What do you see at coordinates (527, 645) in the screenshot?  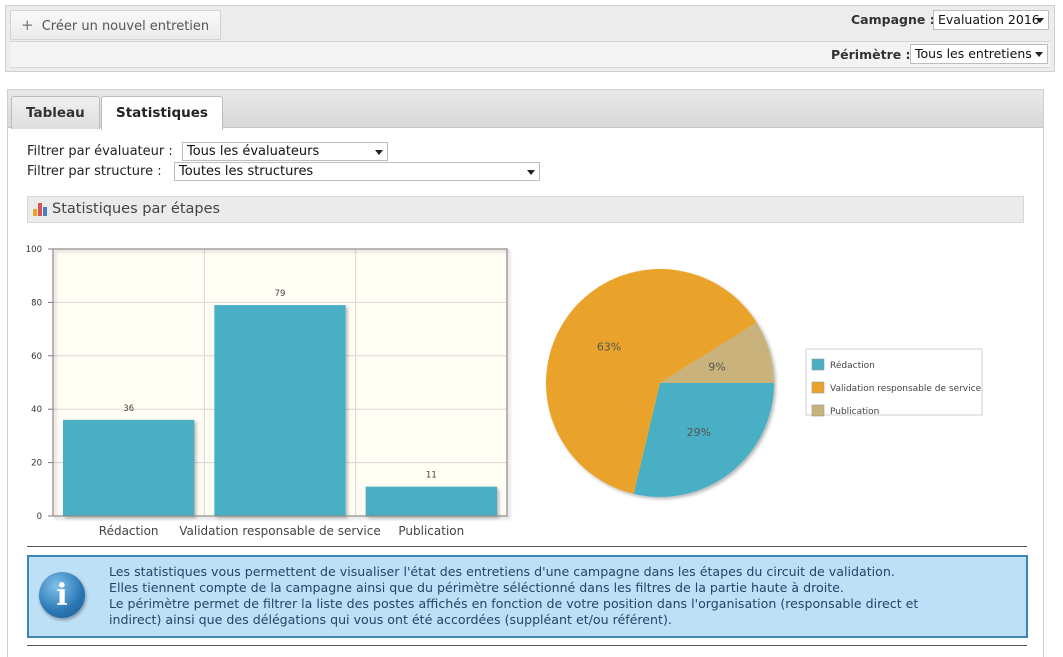 I see `info-bottom-rule` at bounding box center [527, 645].